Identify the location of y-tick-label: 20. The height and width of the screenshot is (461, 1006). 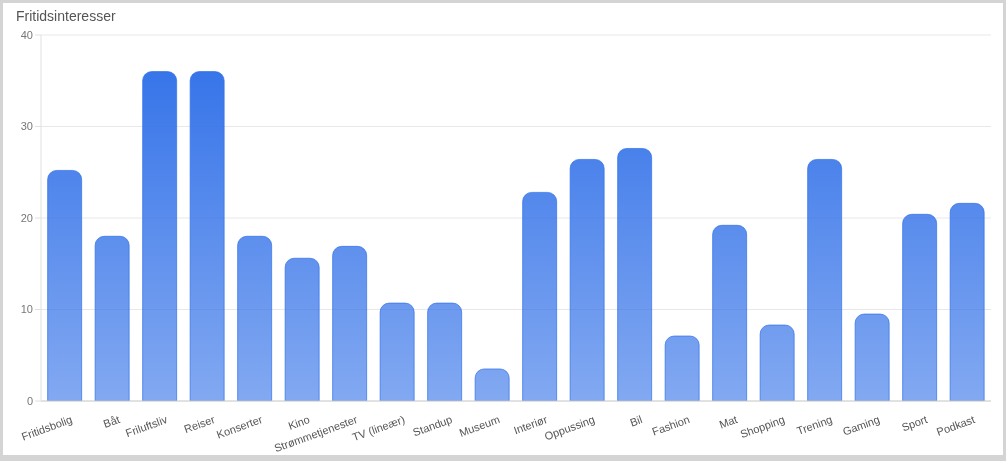
(26, 217).